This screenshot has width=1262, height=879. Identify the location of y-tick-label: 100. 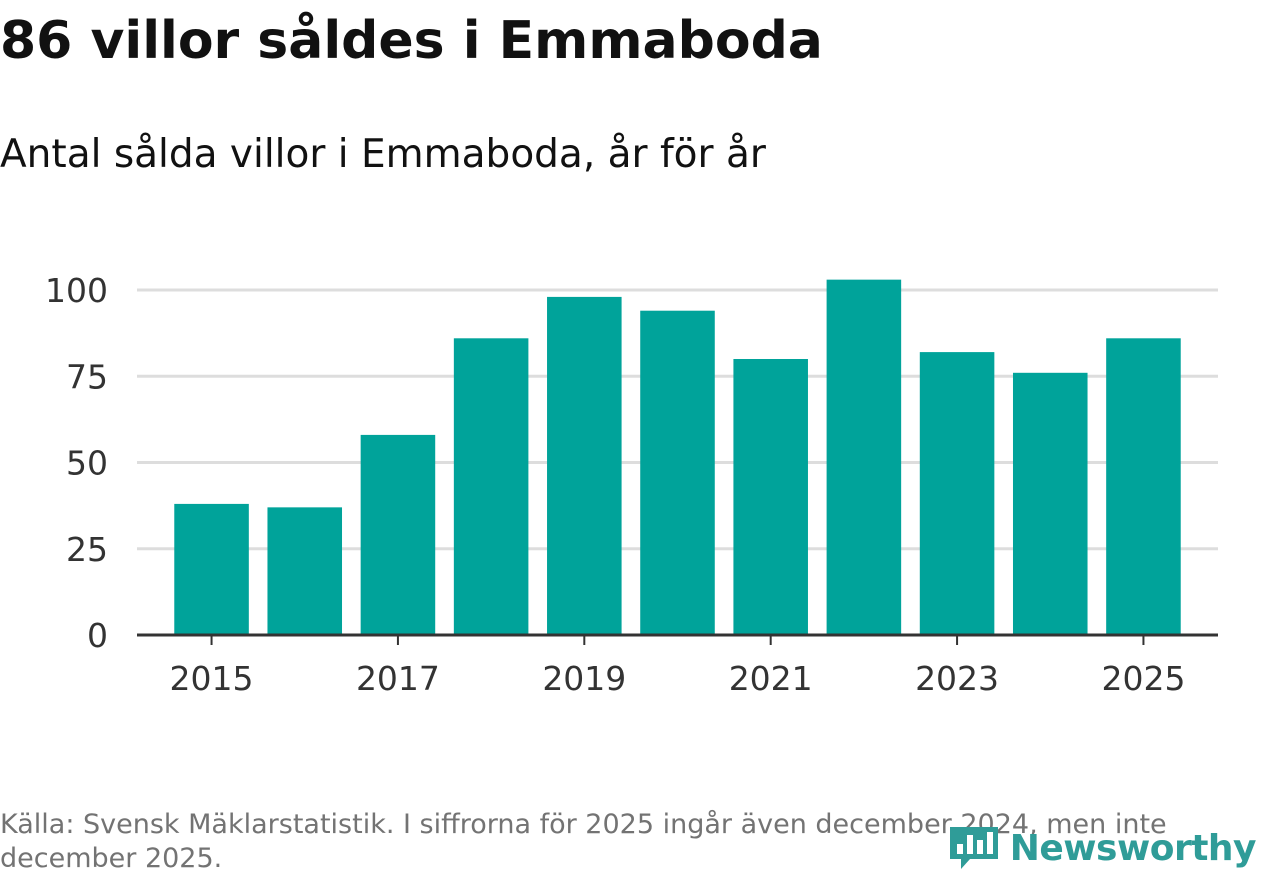
(76, 290).